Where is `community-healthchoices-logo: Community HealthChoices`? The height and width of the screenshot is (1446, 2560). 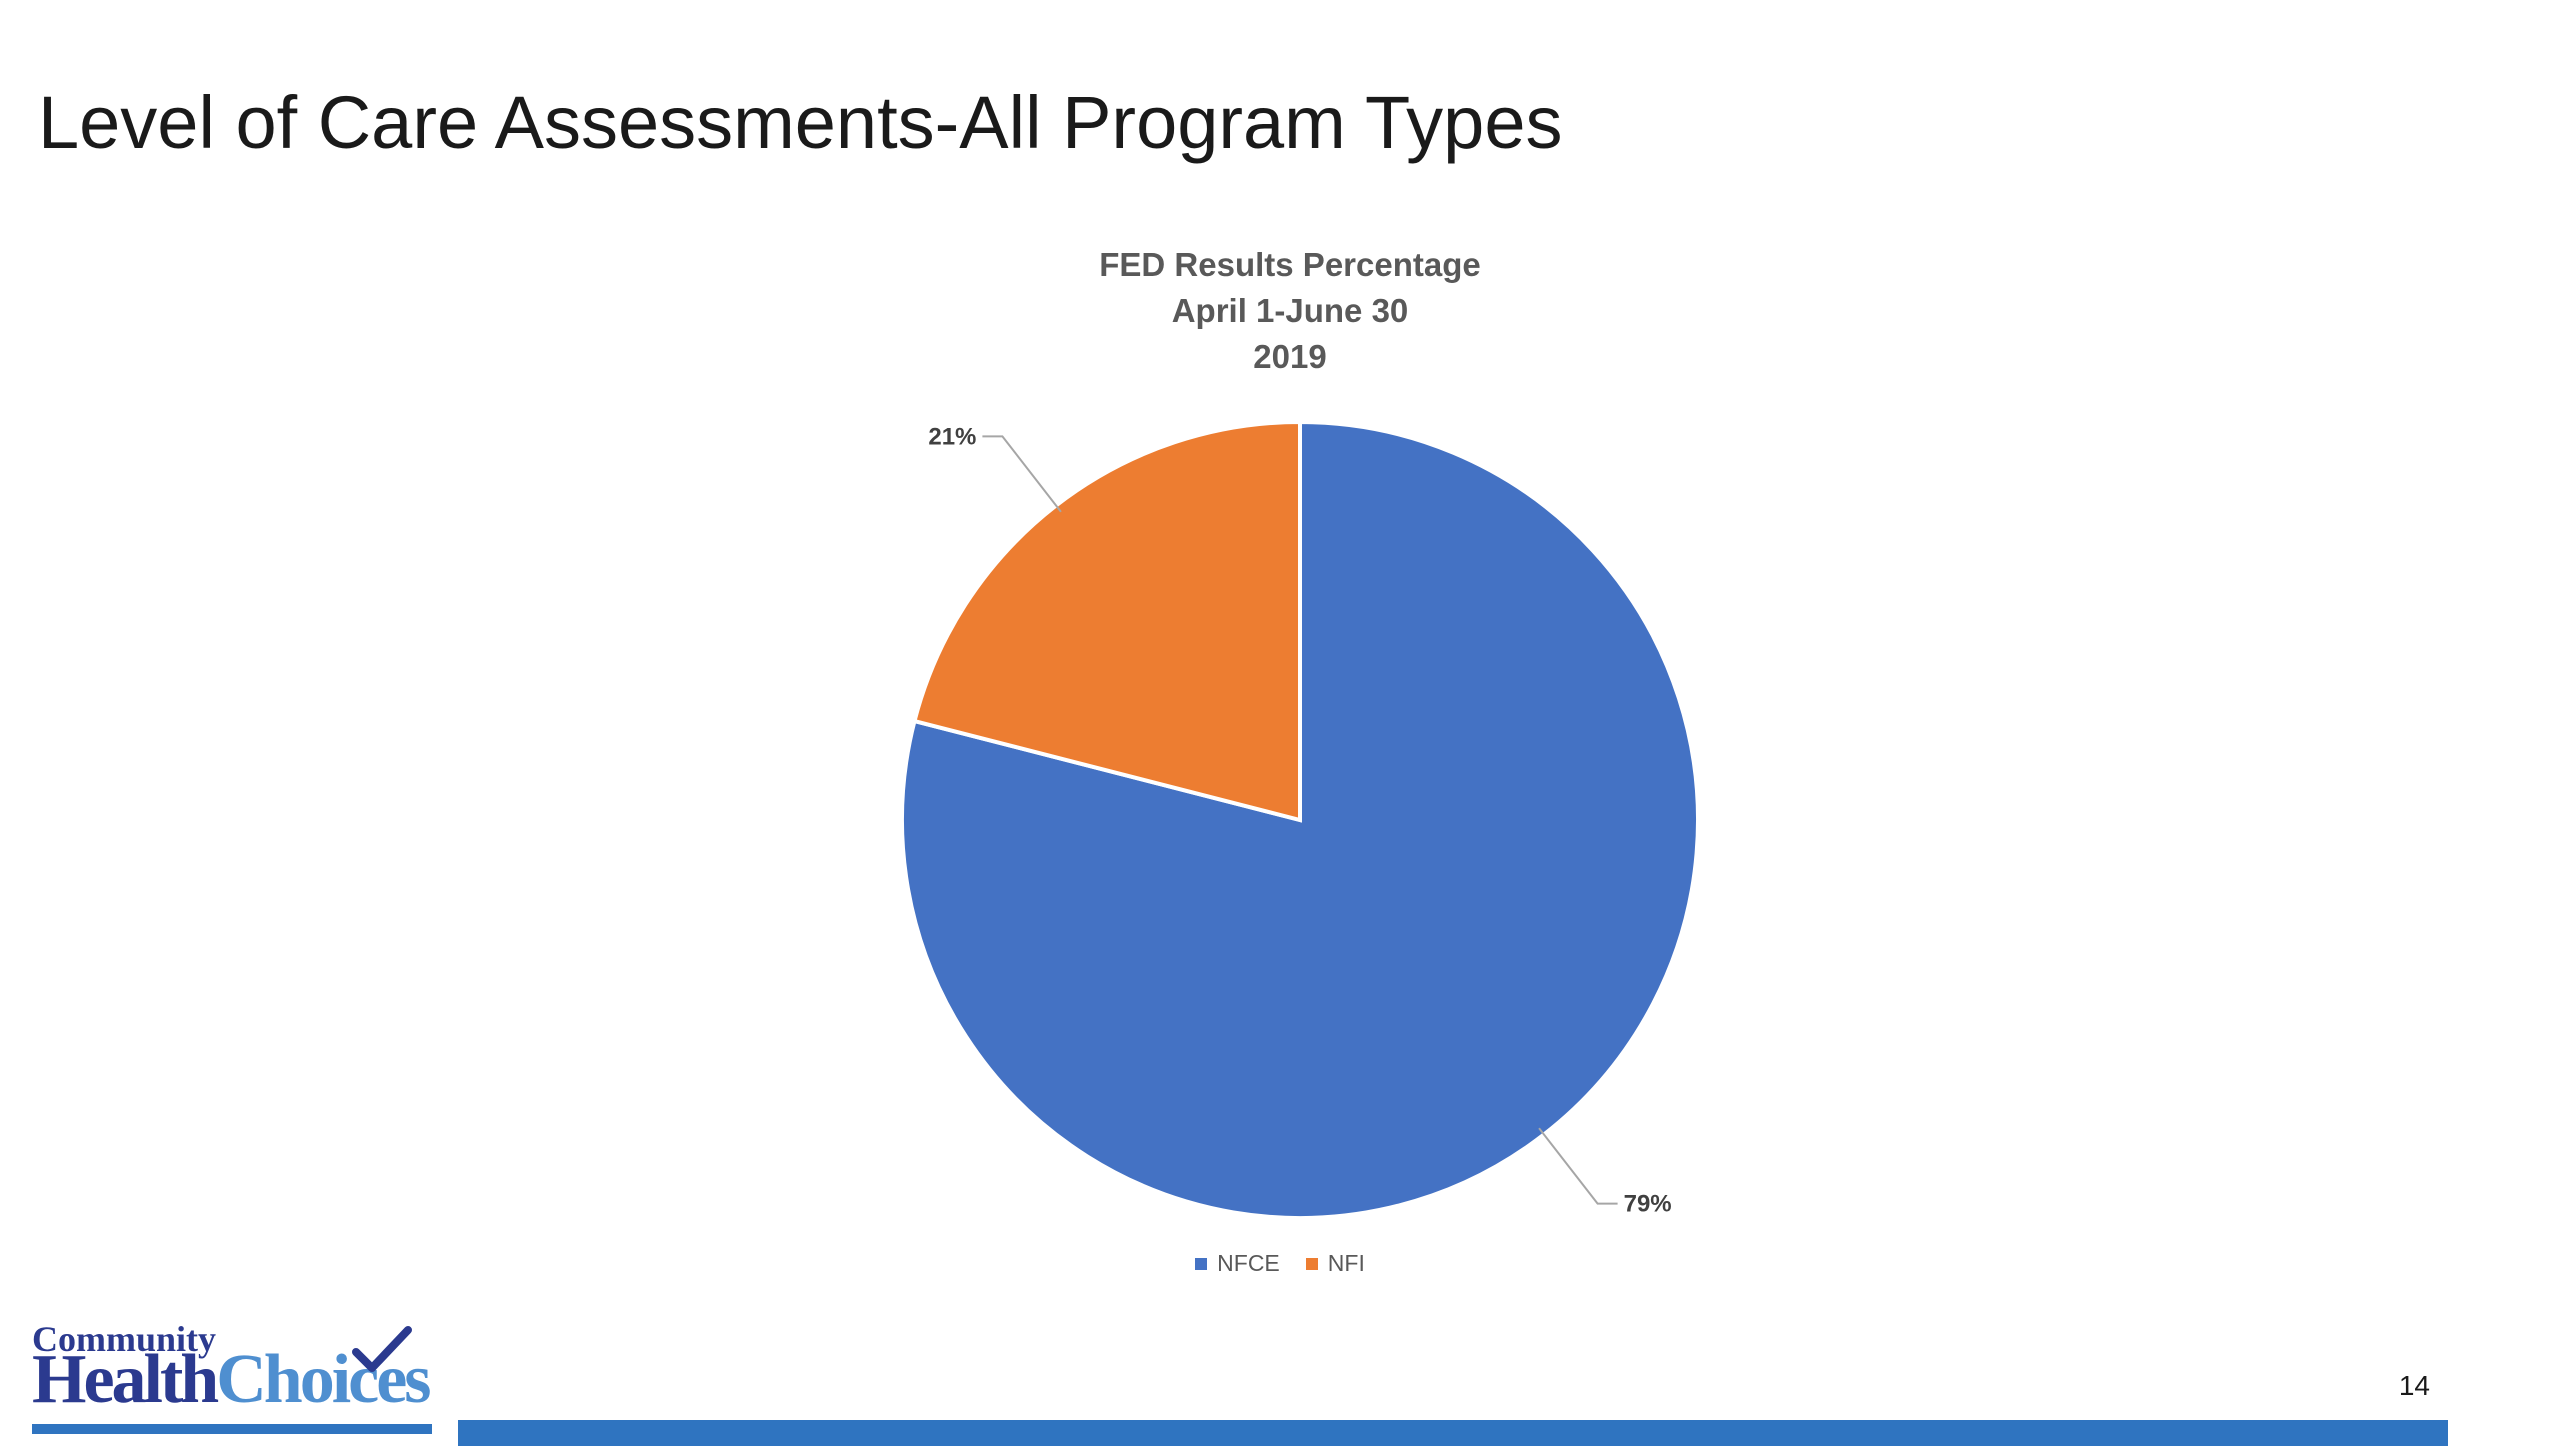 community-healthchoices-logo: Community HealthChoices is located at coordinates (237, 1379).